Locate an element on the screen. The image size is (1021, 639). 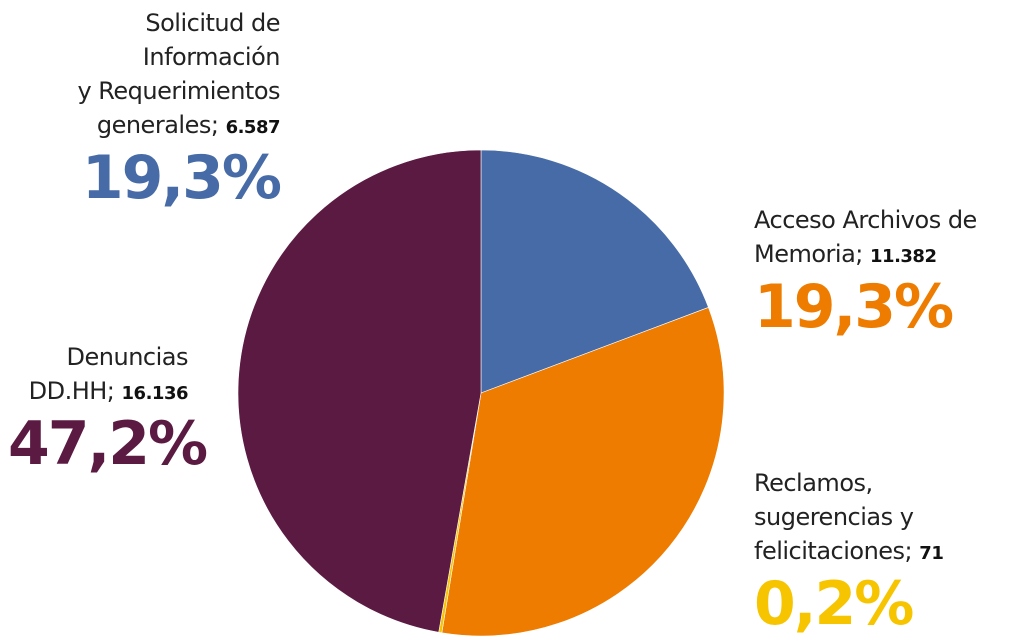
label-denuncias: Denuncias DD.HH; 16.136 47,2% is located at coordinates (108, 409).